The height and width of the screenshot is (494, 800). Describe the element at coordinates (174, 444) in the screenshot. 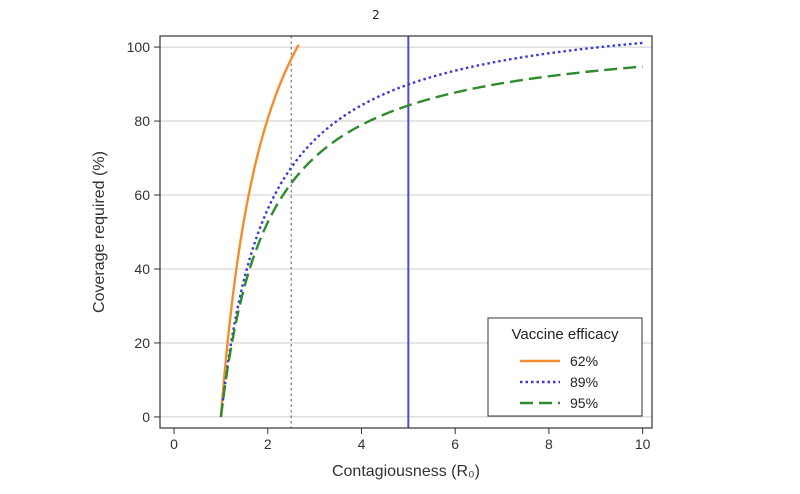

I see `x-tick-label: 0` at that location.